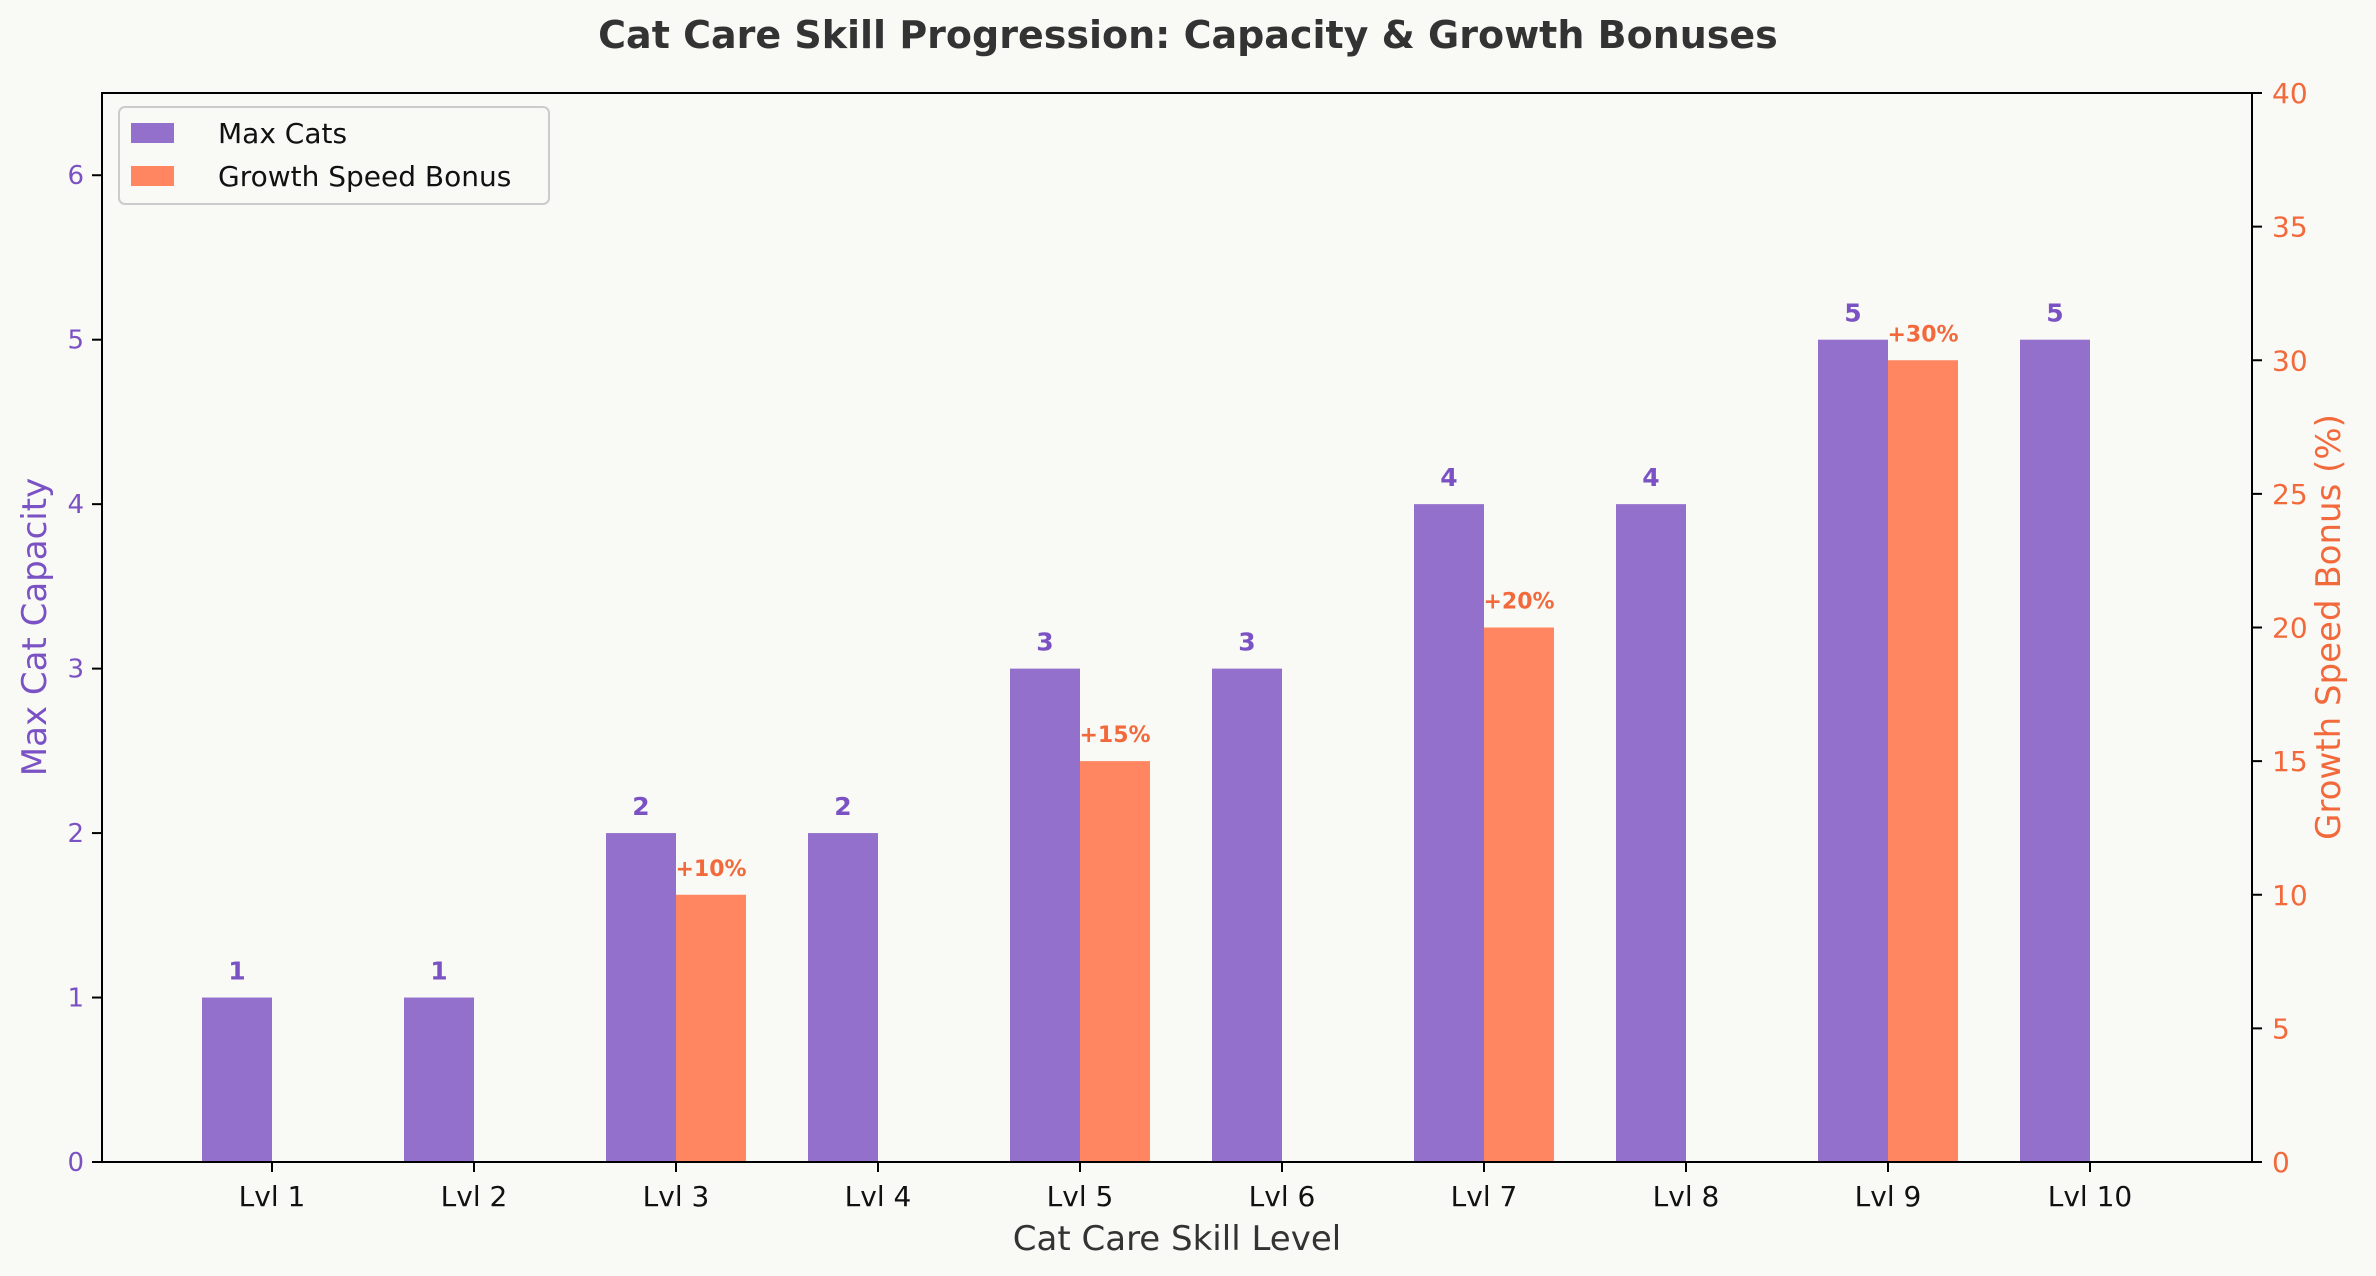 The height and width of the screenshot is (1276, 2376). What do you see at coordinates (710, 869) in the screenshot?
I see `bar-label-growth-speed-bonus: +10%` at bounding box center [710, 869].